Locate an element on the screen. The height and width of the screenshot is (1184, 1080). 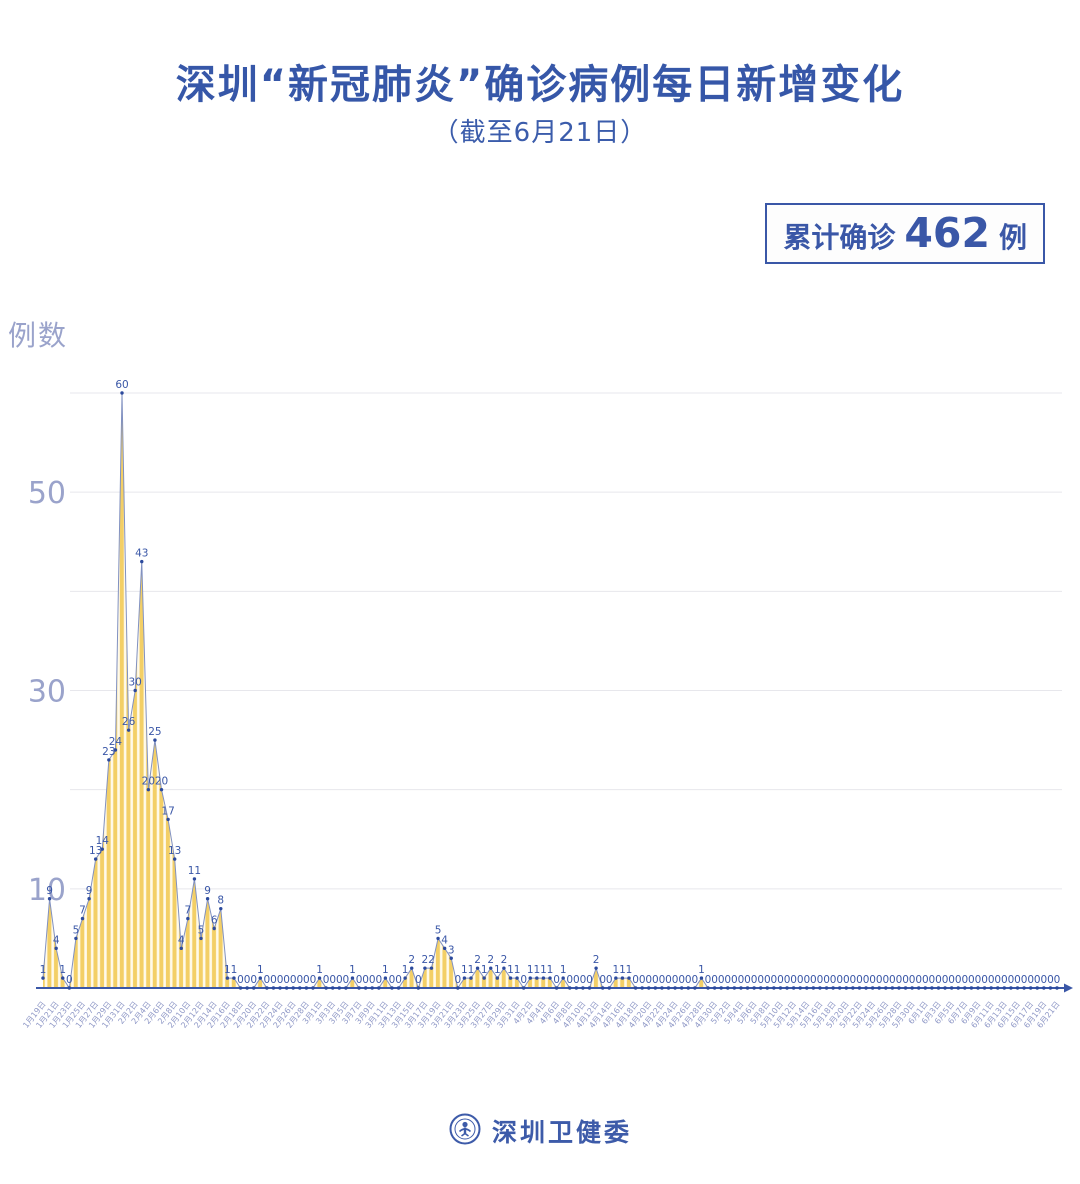
cumulative-total-badge: 累计确诊 462 例 is located at coordinates (905, 233).